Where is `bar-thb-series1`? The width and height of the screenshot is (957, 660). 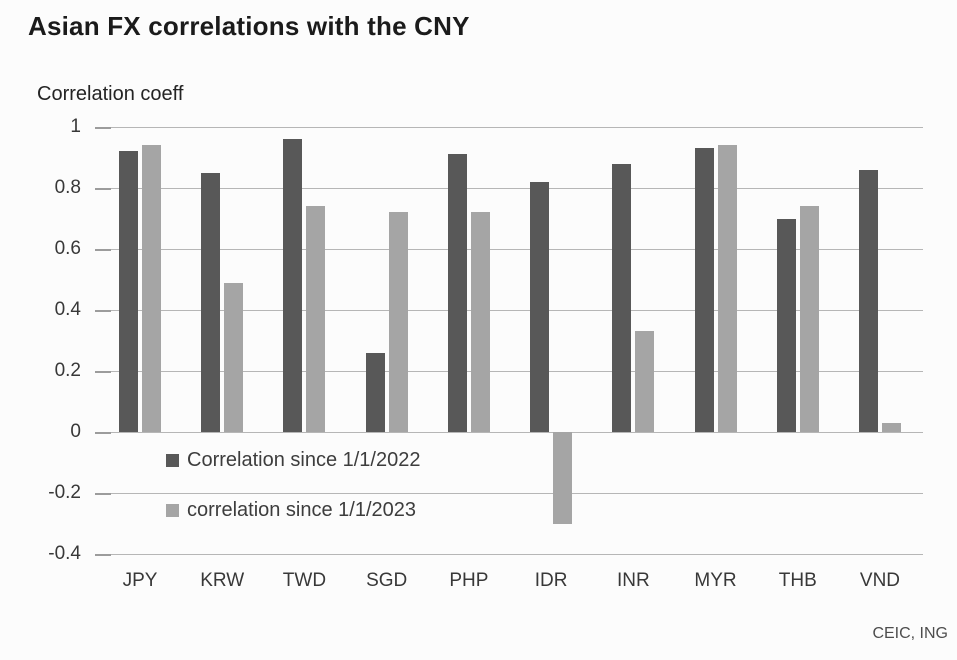
bar-thb-series1 is located at coordinates (786, 325).